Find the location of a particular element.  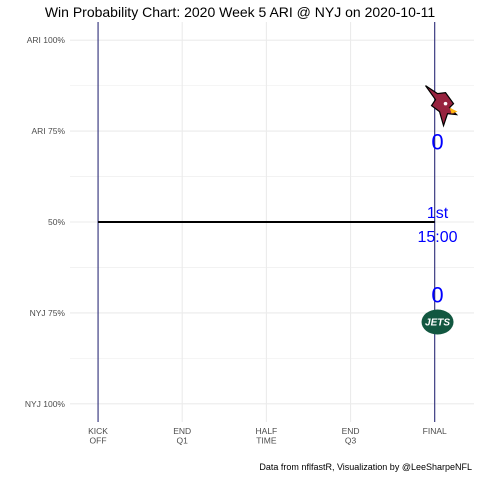

x-tick-label: FINAL is located at coordinates (435, 431).